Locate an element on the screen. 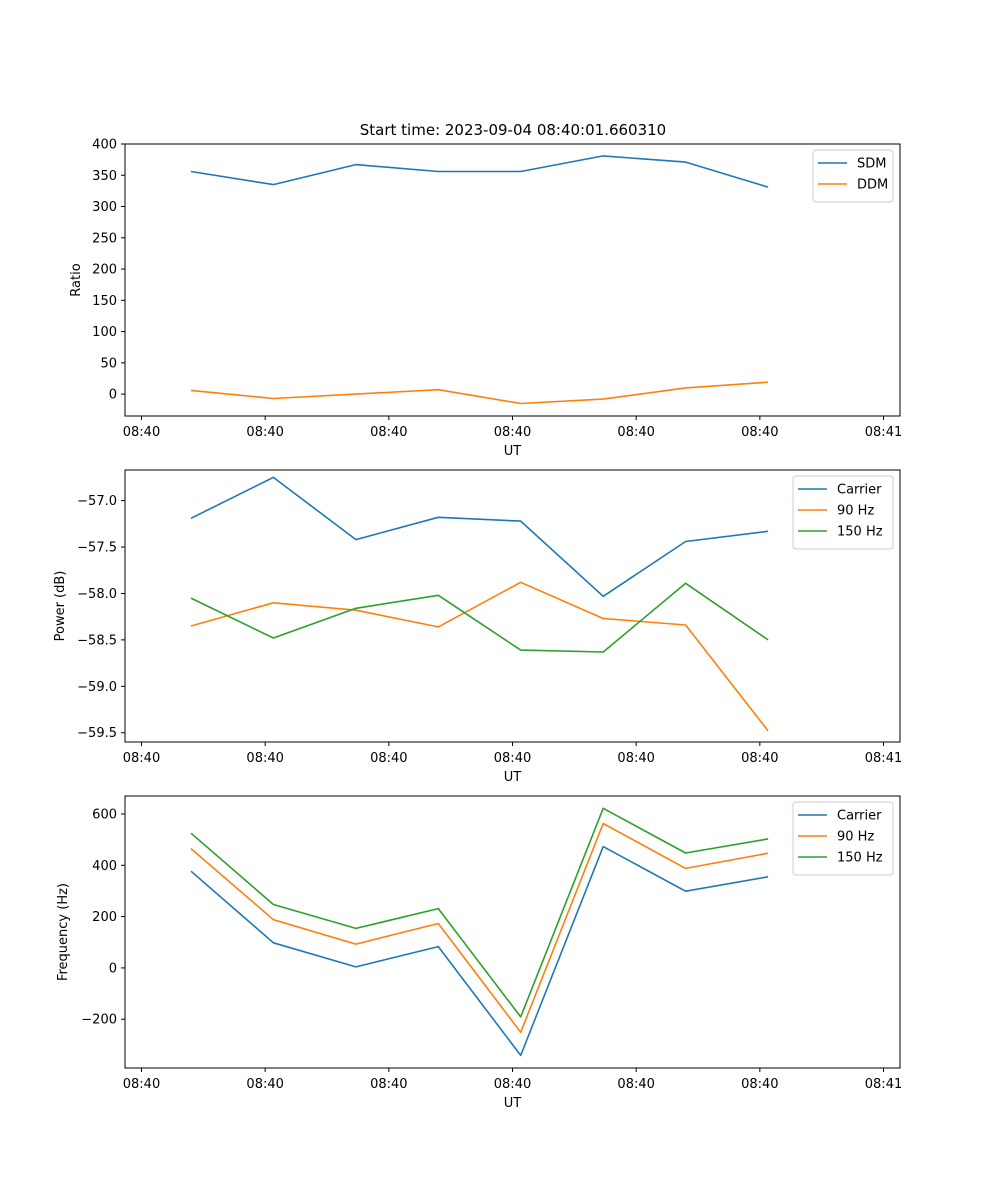 This screenshot has width=1000, height=1200. y-axis-label: Power (dB) is located at coordinates (60, 606).